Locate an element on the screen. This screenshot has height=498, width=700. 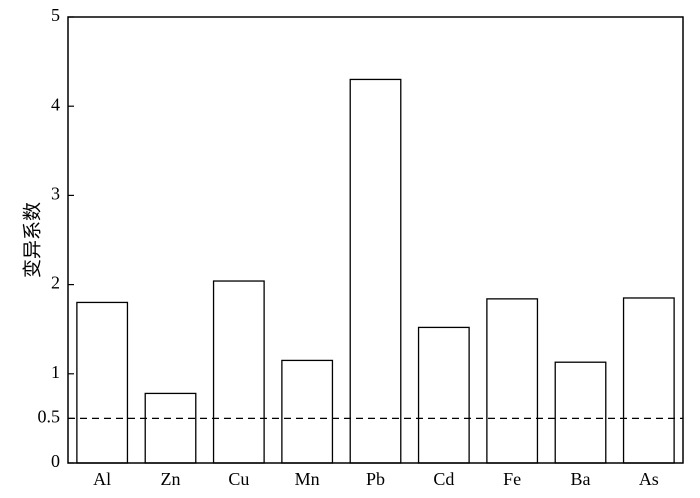
y-tick-label: 5 is located at coordinates (55, 15).